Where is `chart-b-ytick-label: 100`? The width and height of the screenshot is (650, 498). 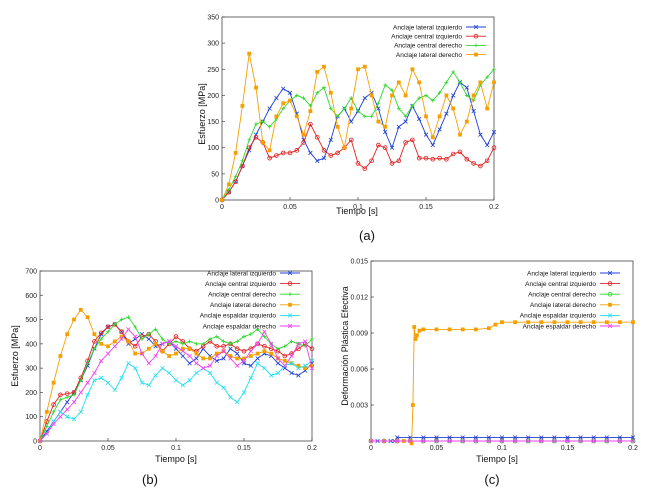
chart-b-ytick-label: 100 is located at coordinates (31, 417).